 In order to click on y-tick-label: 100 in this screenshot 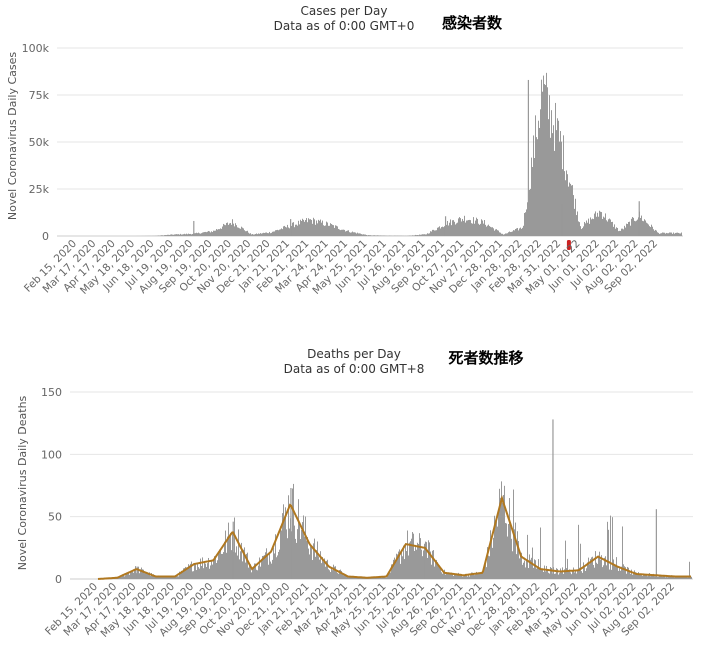, I will do `click(51, 454)`.